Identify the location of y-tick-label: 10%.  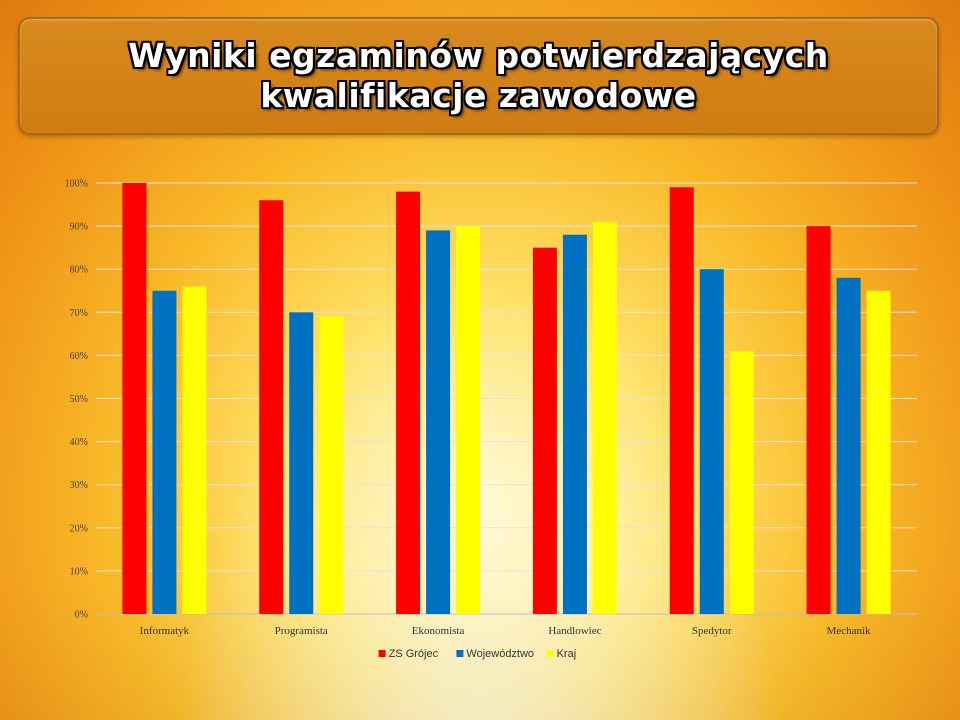
(79, 571).